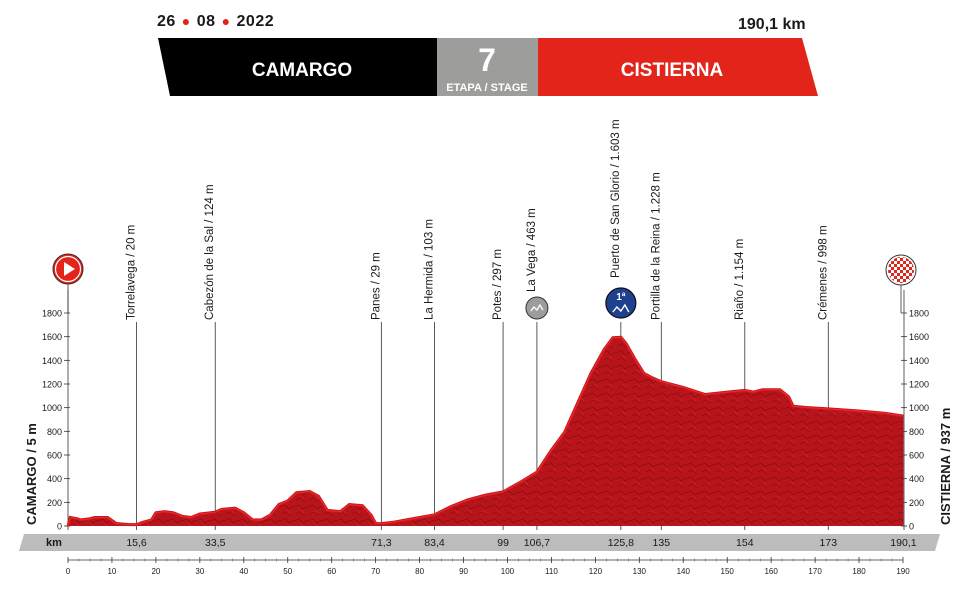  I want to click on date-month: 08, so click(206, 21).